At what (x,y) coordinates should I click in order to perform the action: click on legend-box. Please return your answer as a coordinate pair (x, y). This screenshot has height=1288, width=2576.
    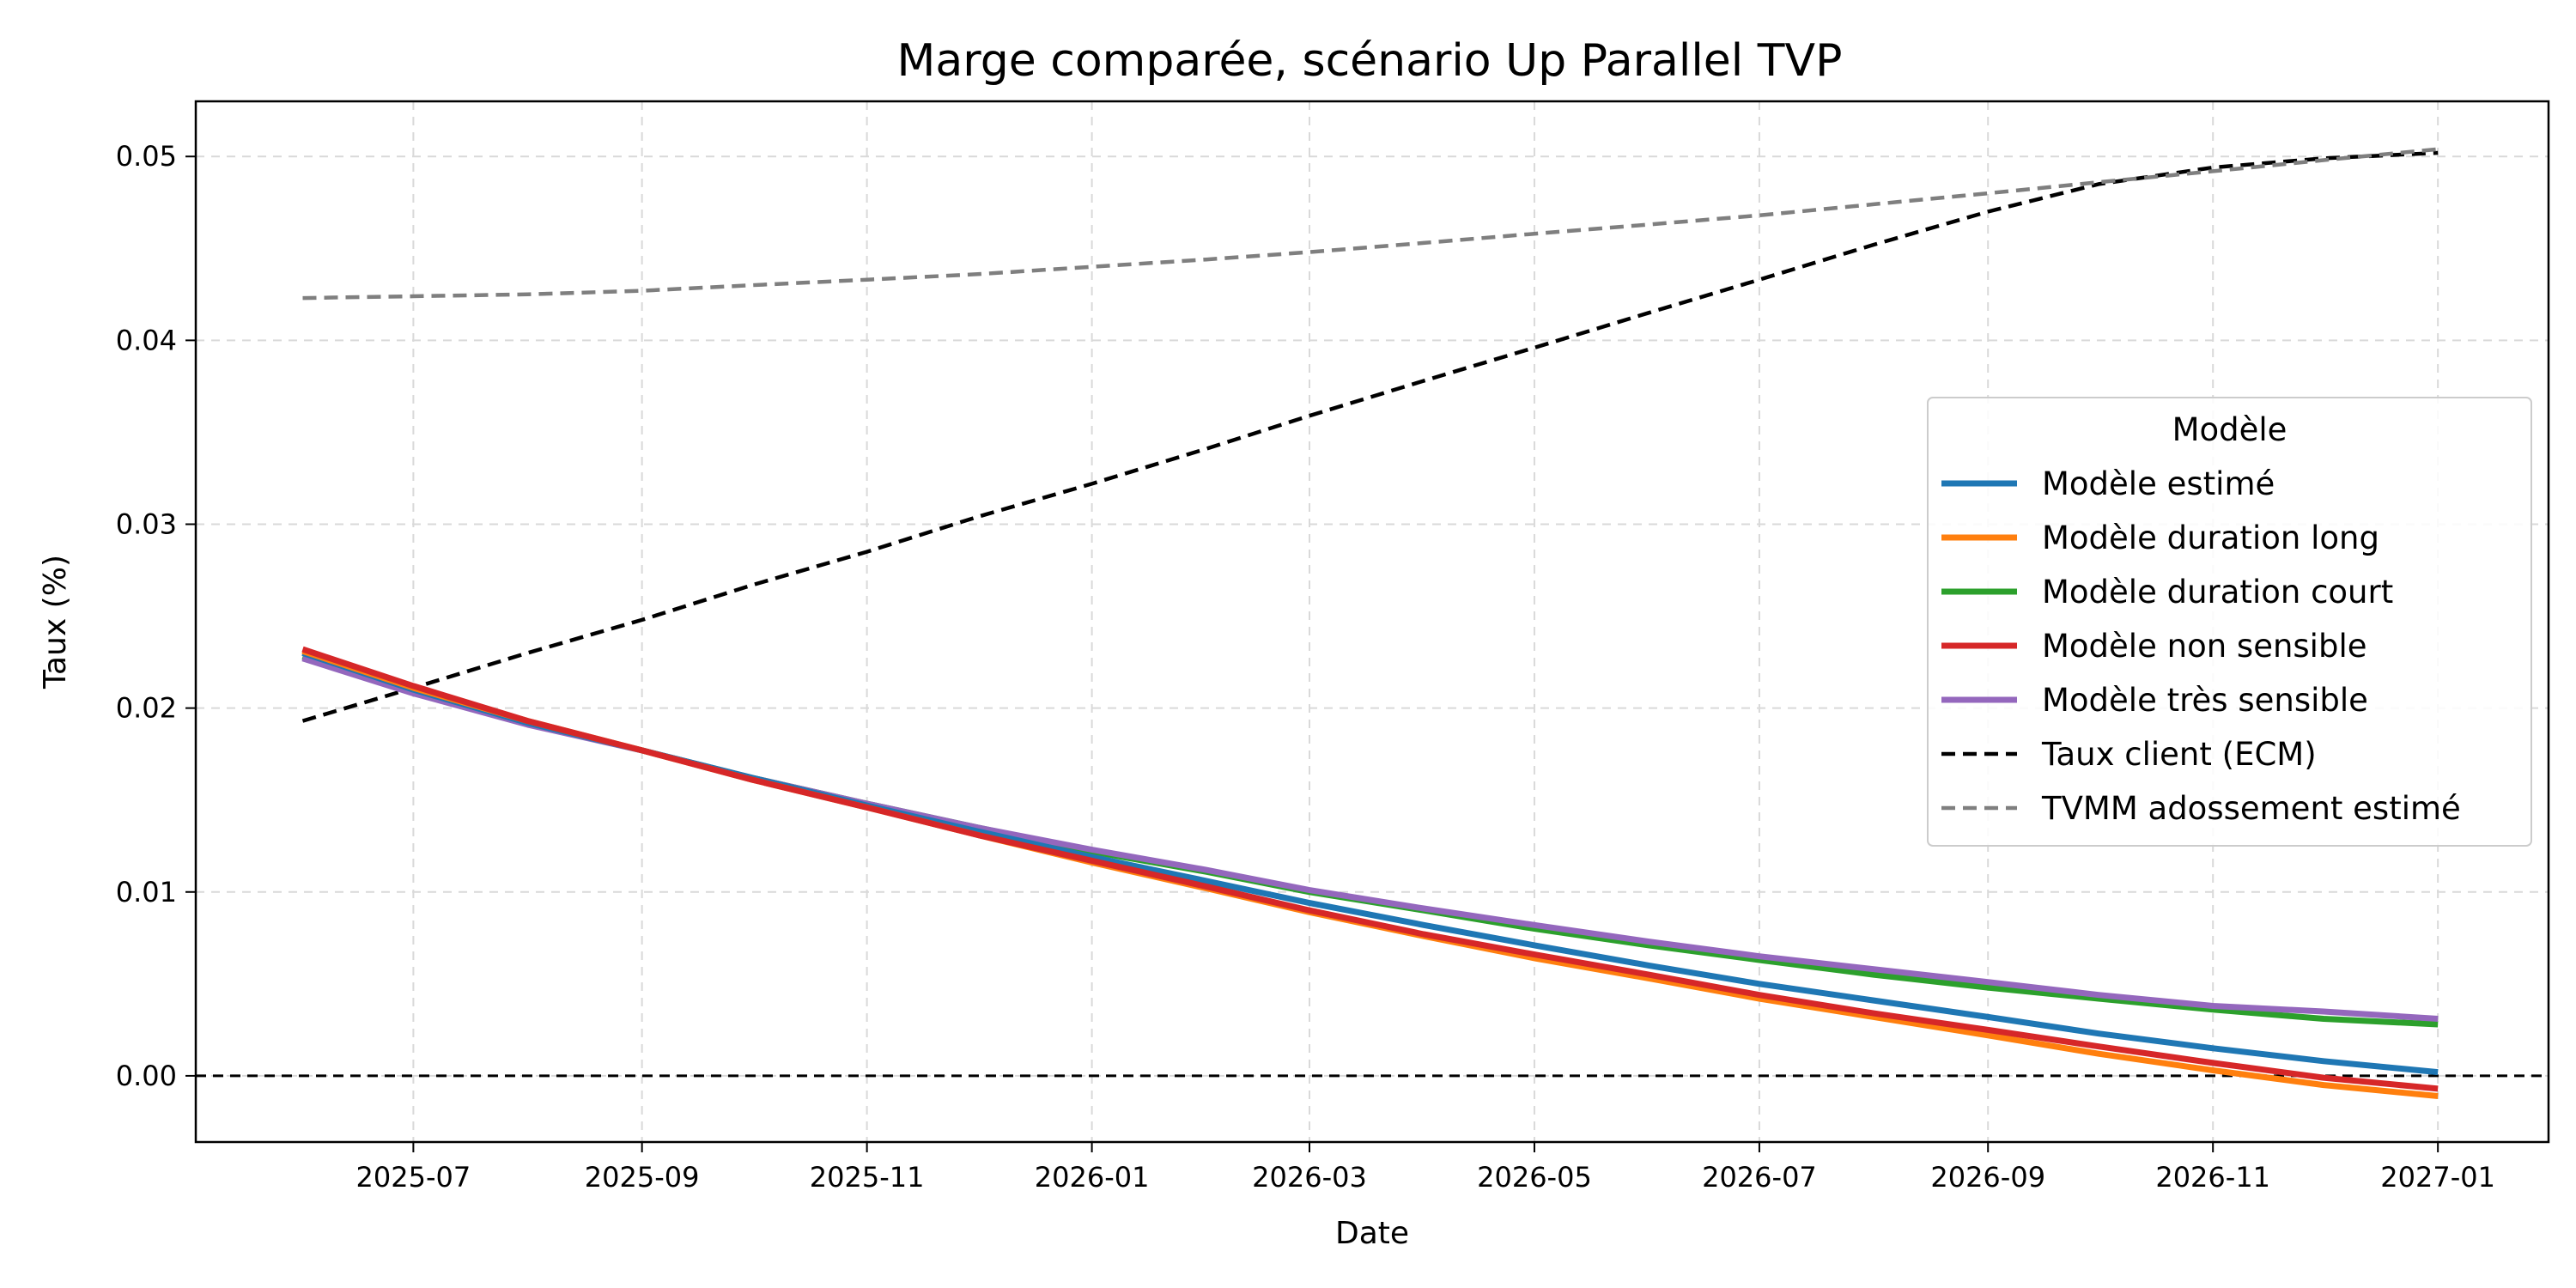
    Looking at the image, I should click on (2229, 622).